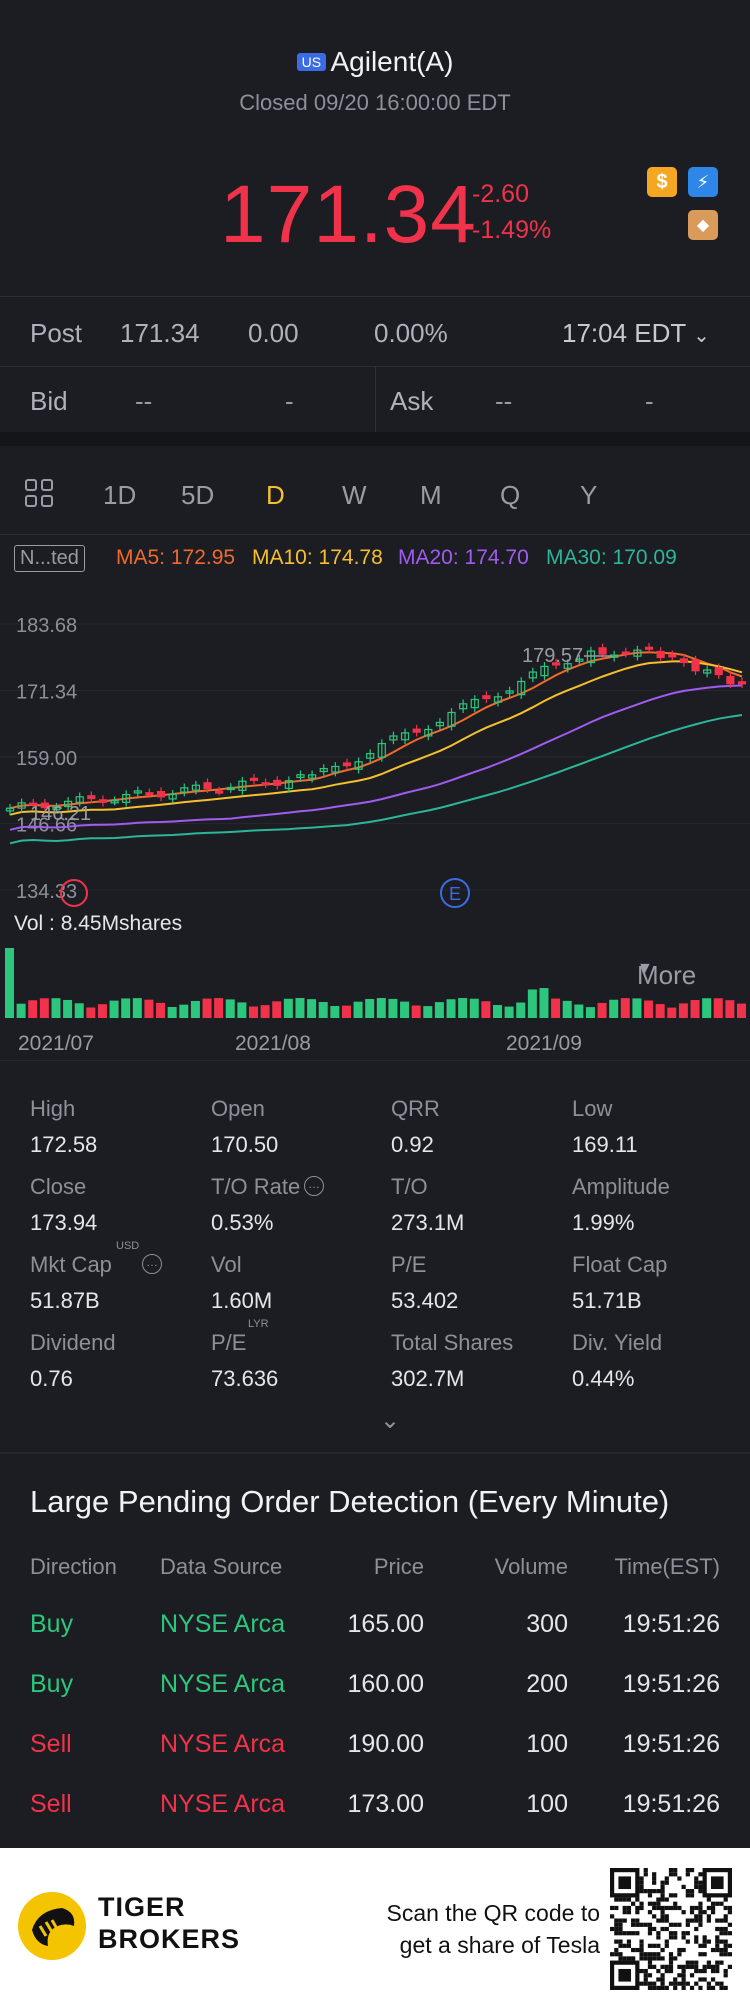 Image resolution: width=750 pixels, height=2007 pixels. Describe the element at coordinates (662, 182) in the screenshot. I see `dollar-icon: $` at that location.